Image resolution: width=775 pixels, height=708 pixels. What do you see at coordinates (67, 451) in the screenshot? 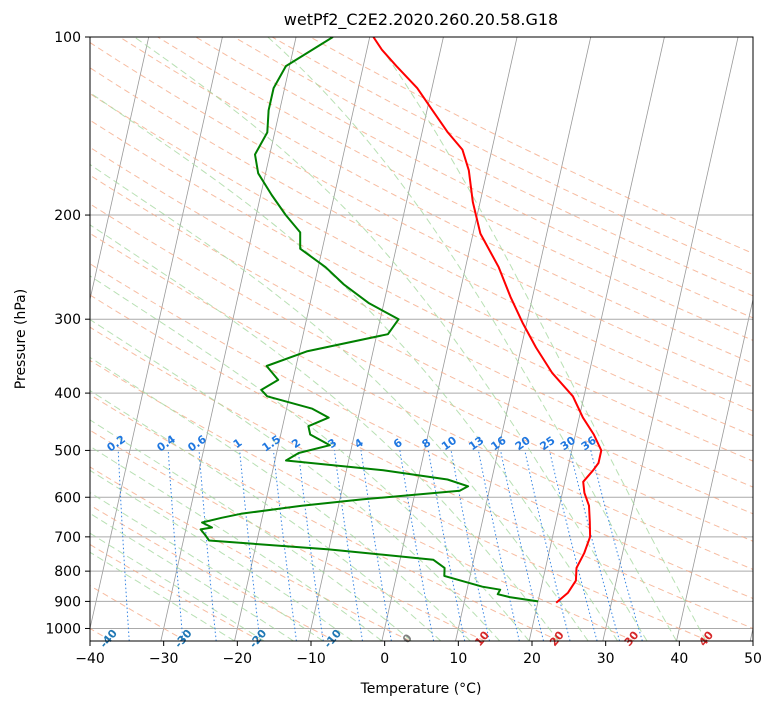
I see `y-tick-label: 500` at bounding box center [67, 451].